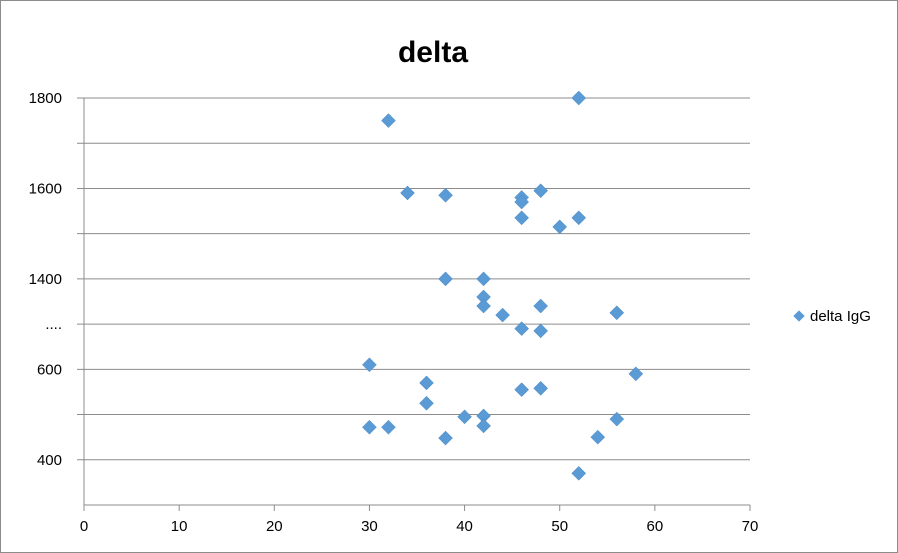  Describe the element at coordinates (840, 316) in the screenshot. I see `legend-label: delta IgG` at that location.